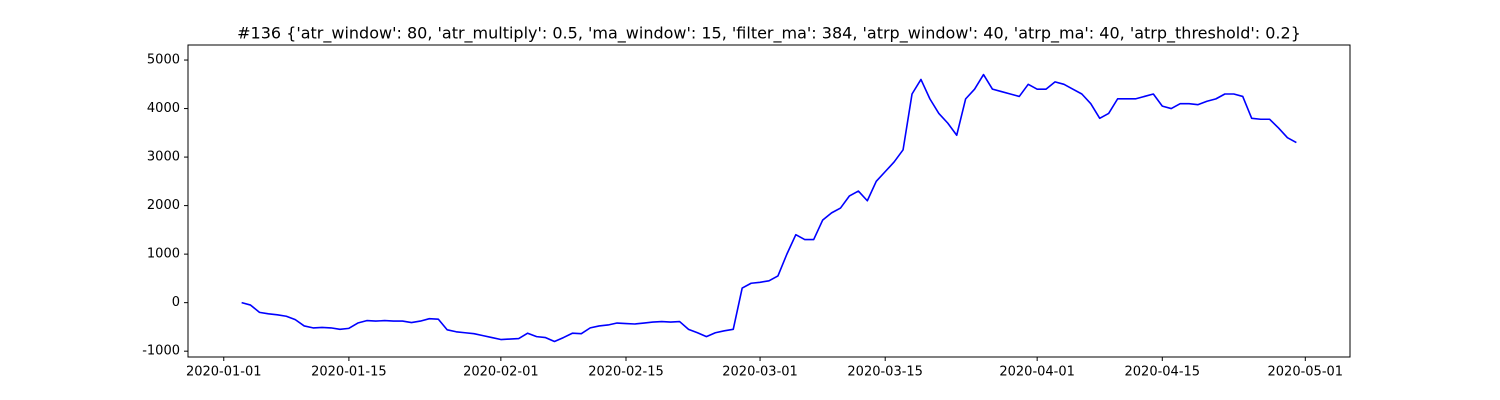 This screenshot has height=400, width=1500. What do you see at coordinates (885, 372) in the screenshot?
I see `x-tick-label: 2020-03-15` at bounding box center [885, 372].